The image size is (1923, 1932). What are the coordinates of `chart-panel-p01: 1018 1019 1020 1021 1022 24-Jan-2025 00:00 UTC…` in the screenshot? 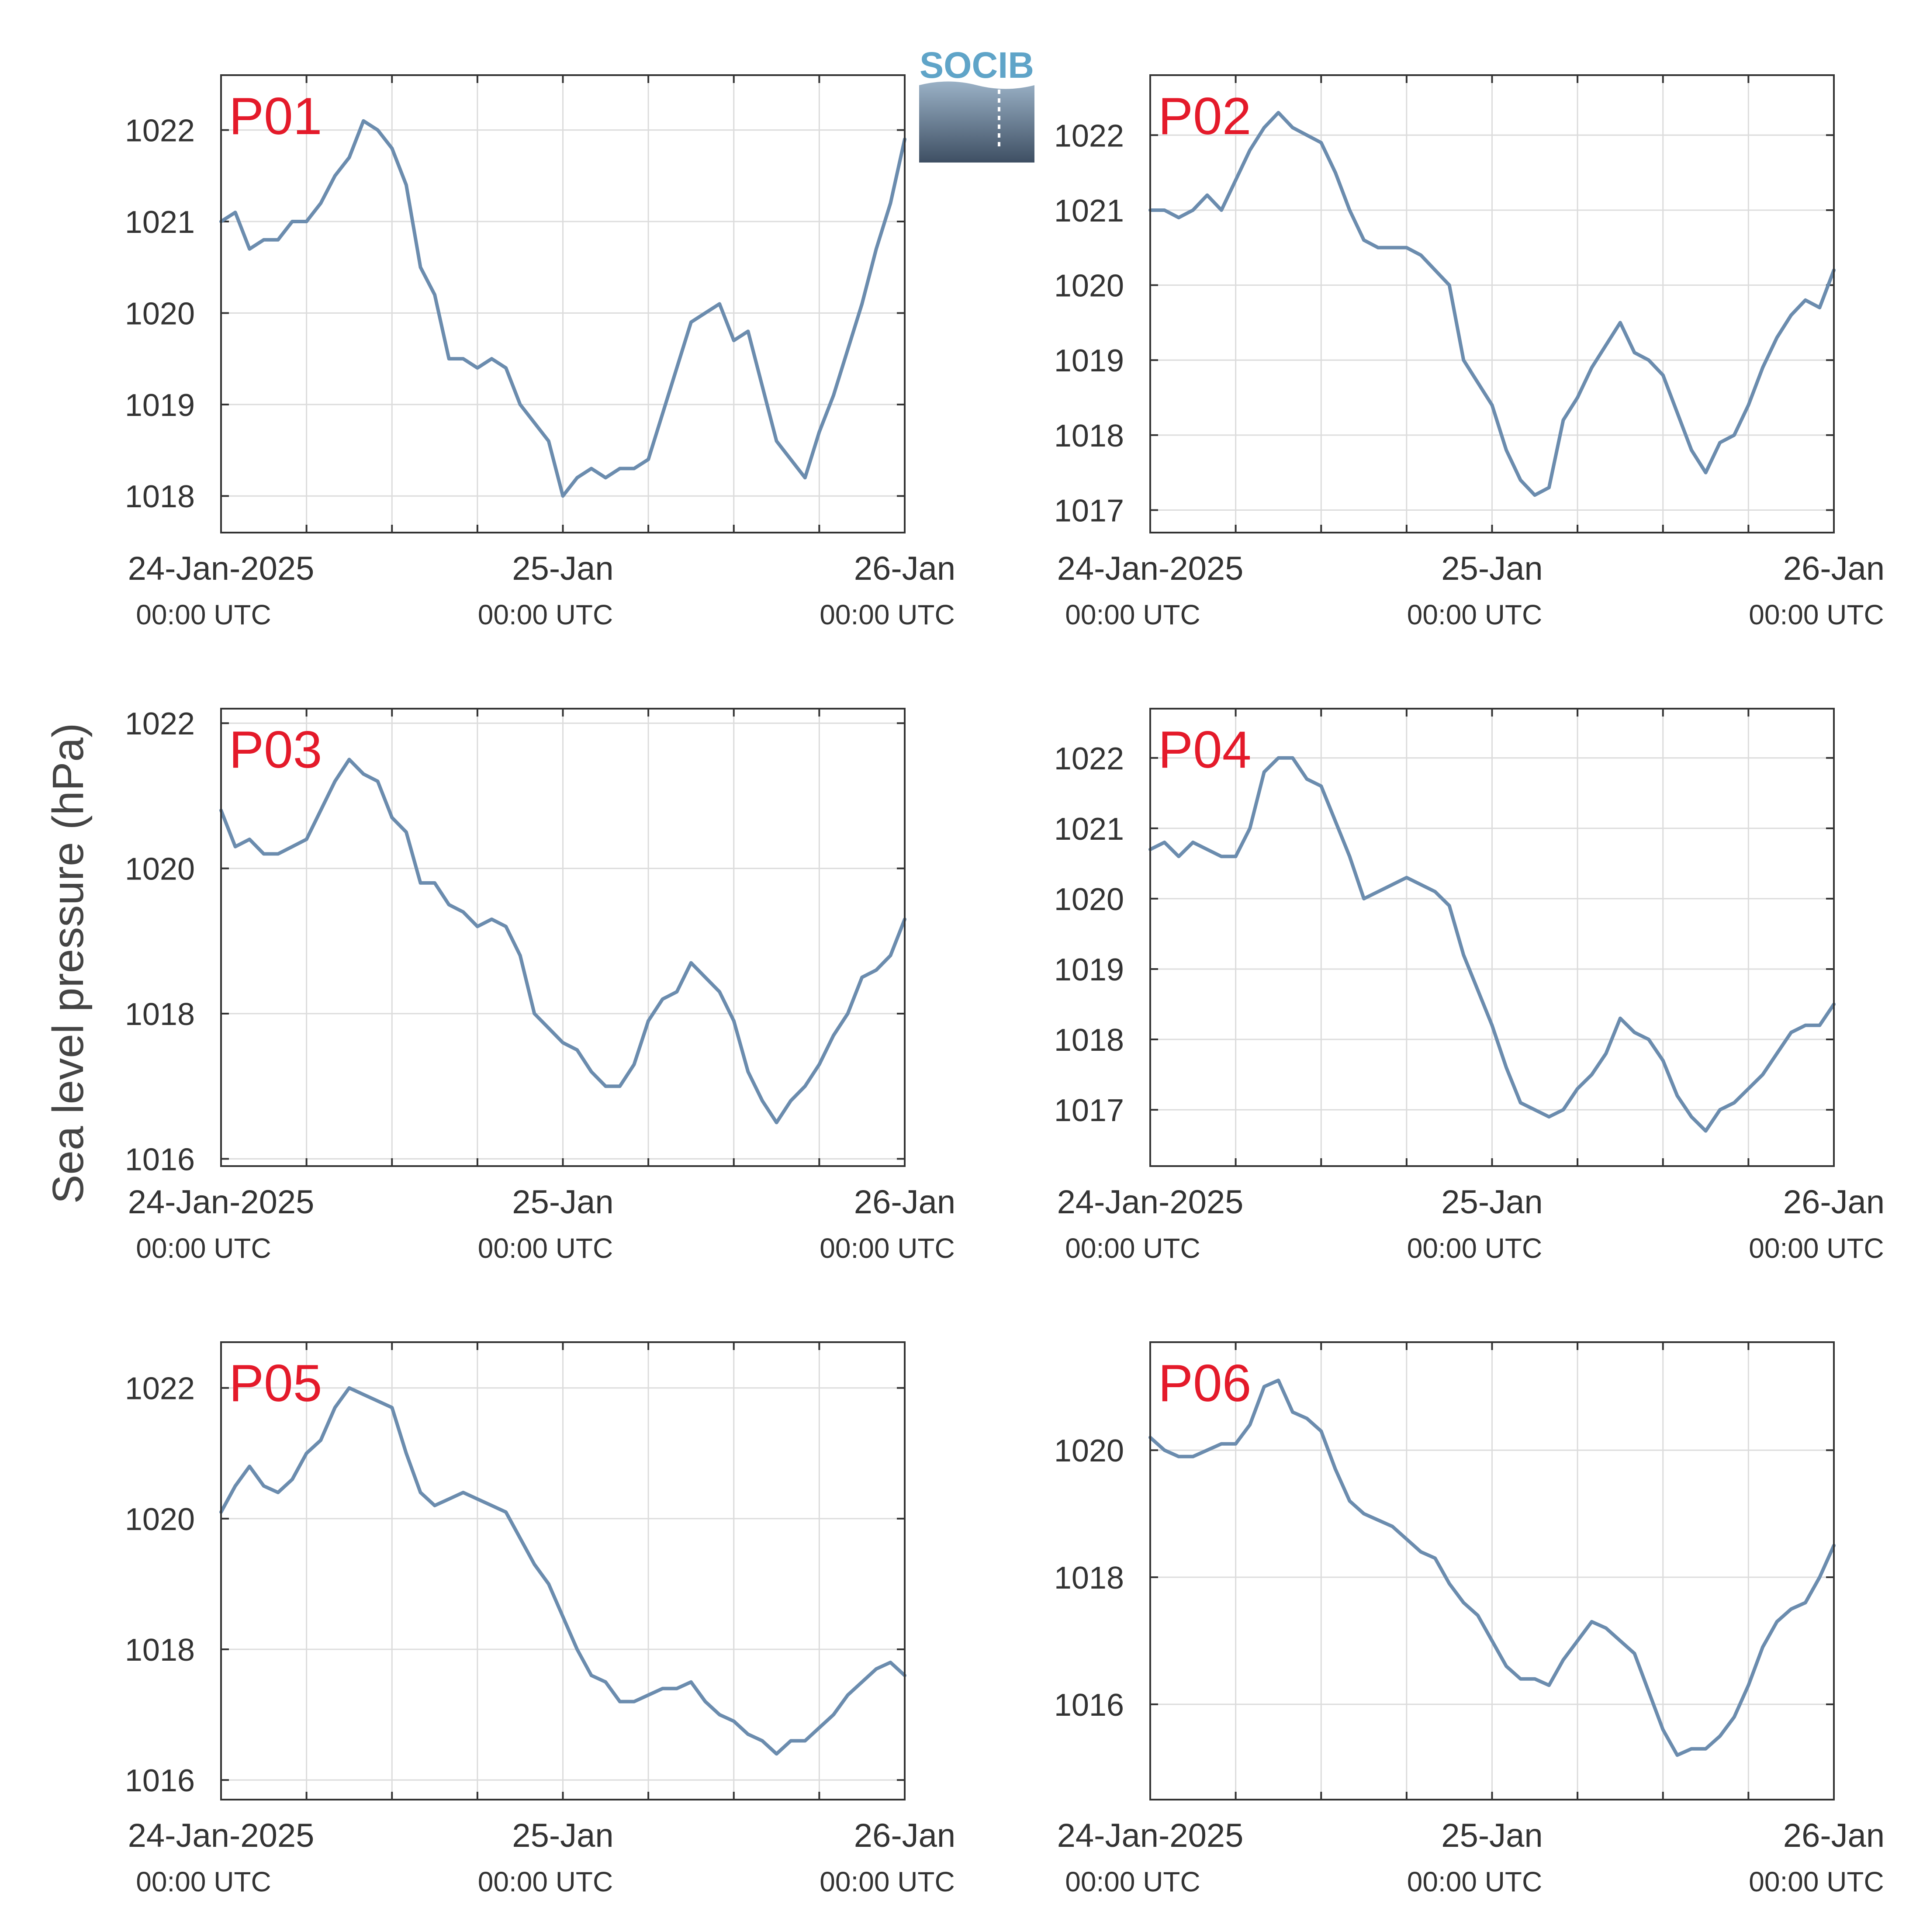 It's located at (540, 352).